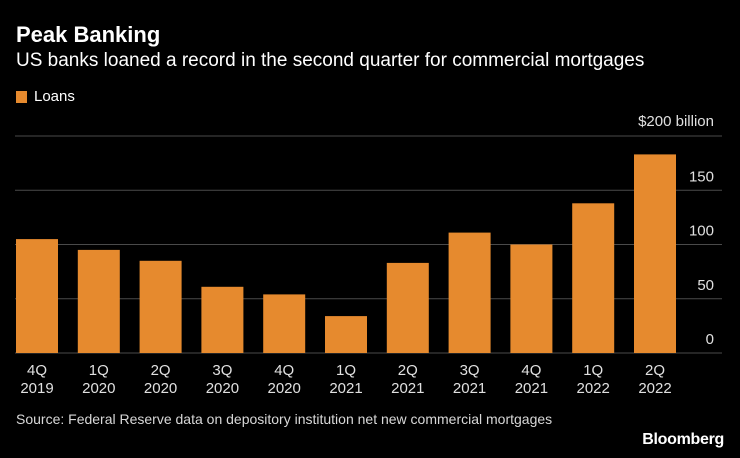 This screenshot has height=458, width=740. What do you see at coordinates (655, 253) in the screenshot?
I see `bar-2q-2022` at bounding box center [655, 253].